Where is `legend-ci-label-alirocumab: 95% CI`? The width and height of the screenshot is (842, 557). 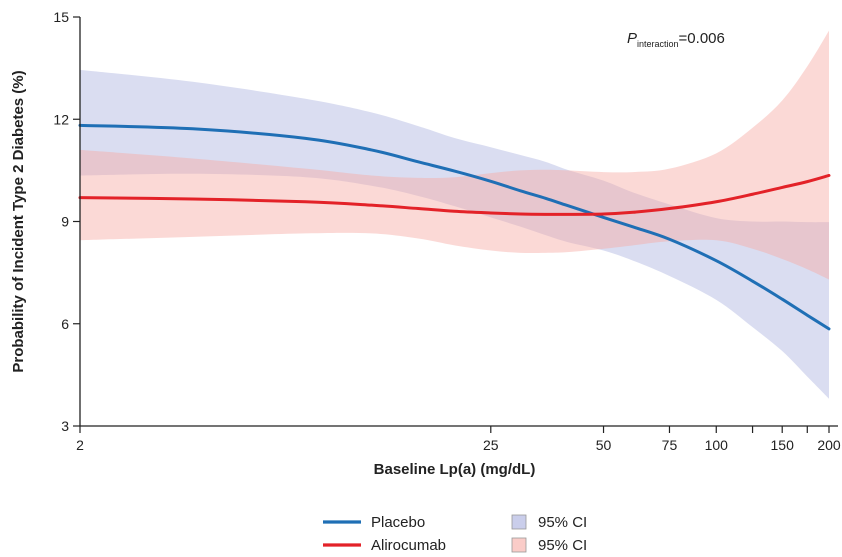 legend-ci-label-alirocumab: 95% CI is located at coordinates (562, 545).